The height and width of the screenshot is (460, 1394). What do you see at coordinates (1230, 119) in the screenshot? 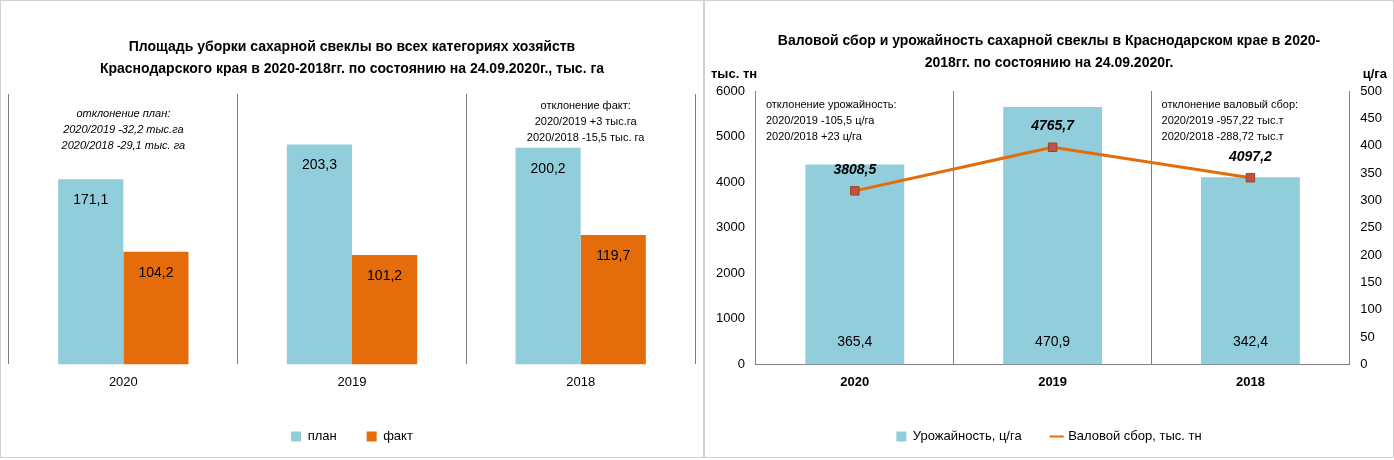
I see `annotation: отклонение валовый сбор: 2020/2019 -957,22 тыс.т 2020/2018 -288,72 тыс.т` at bounding box center [1230, 119].